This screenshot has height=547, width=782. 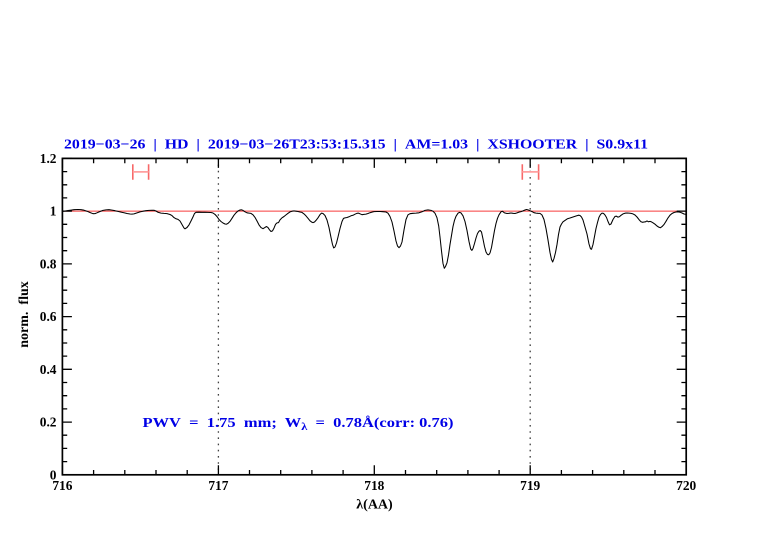 What do you see at coordinates (48, 264) in the screenshot?
I see `svg-text: 0.8` at bounding box center [48, 264].